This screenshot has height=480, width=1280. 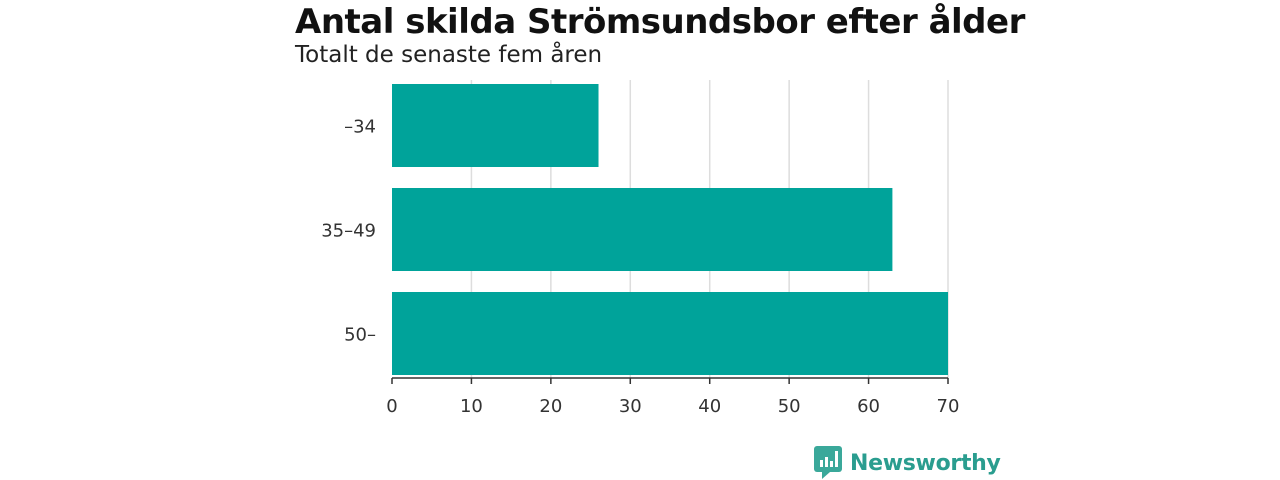 I want to click on bar-chart-speech-bubble-icon, so click(x=828, y=462).